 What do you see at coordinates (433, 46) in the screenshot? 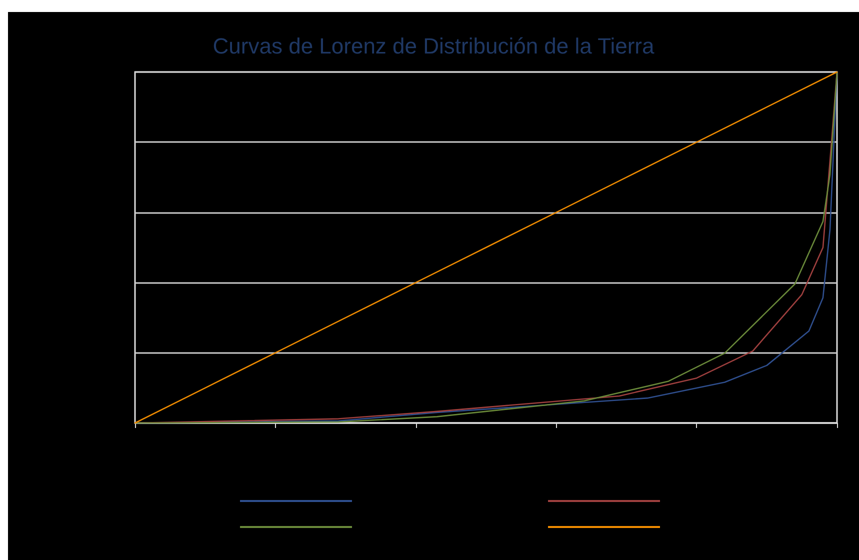
I see `chart-title: Curvas de Lorenz de Distribución de la Tierra` at bounding box center [433, 46].